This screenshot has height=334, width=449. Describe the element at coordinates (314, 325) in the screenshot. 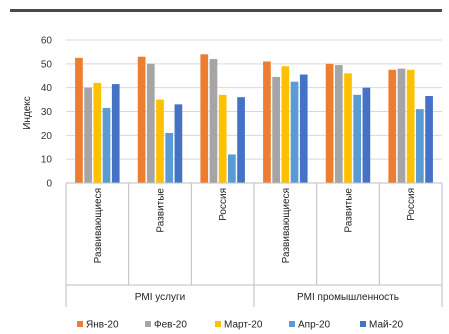

I see `legend-label: Апр-20` at that location.